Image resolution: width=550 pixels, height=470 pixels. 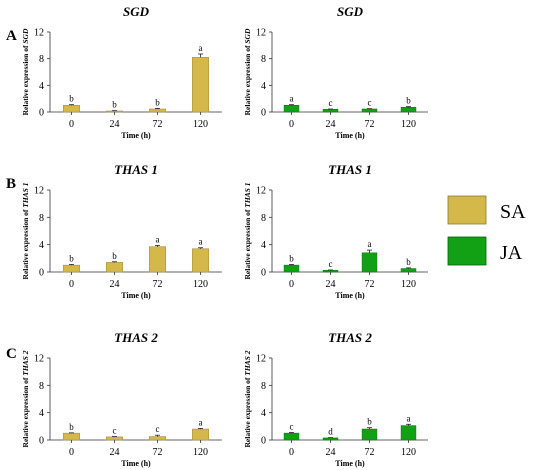 I want to click on chart-title: THAS 1, so click(x=350, y=169).